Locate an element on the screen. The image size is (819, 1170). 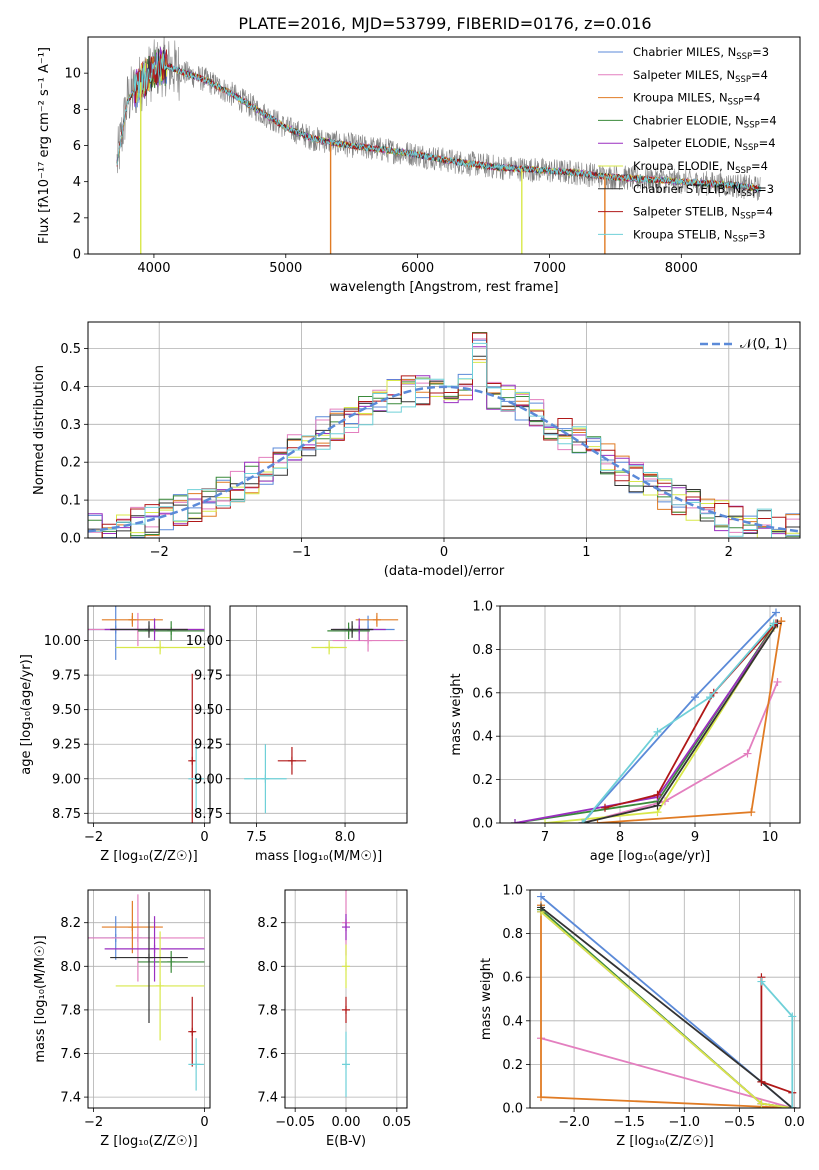
x-tick-label: 0.0 is located at coordinates (794, 1122).